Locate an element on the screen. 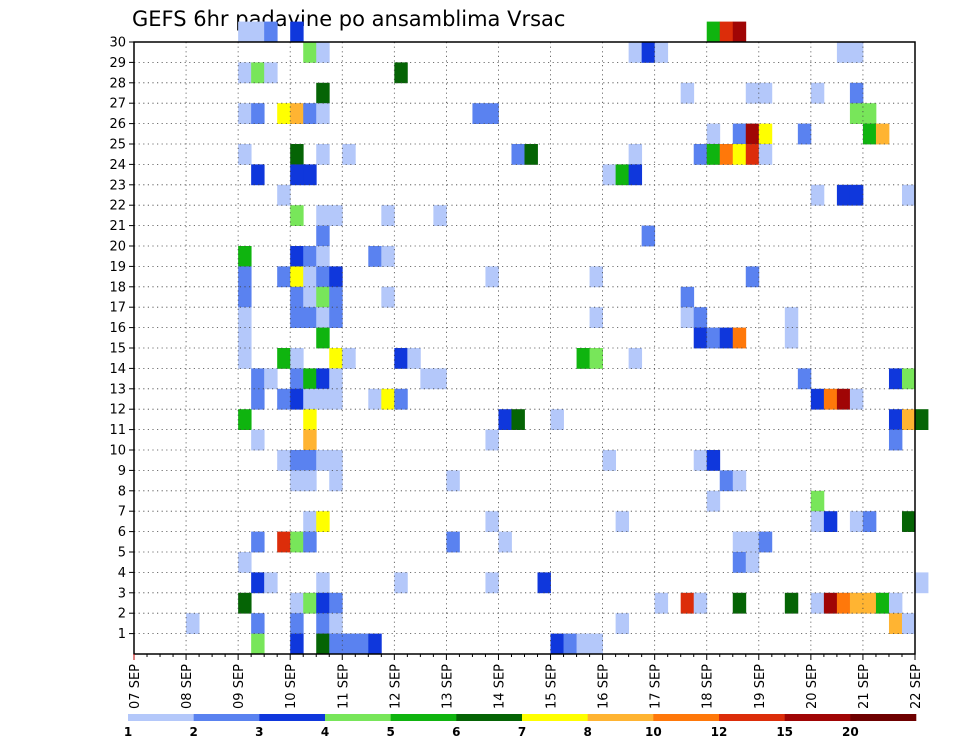 The height and width of the screenshot is (742, 960). x-tick-label: 20 SEP is located at coordinates (812, 686).